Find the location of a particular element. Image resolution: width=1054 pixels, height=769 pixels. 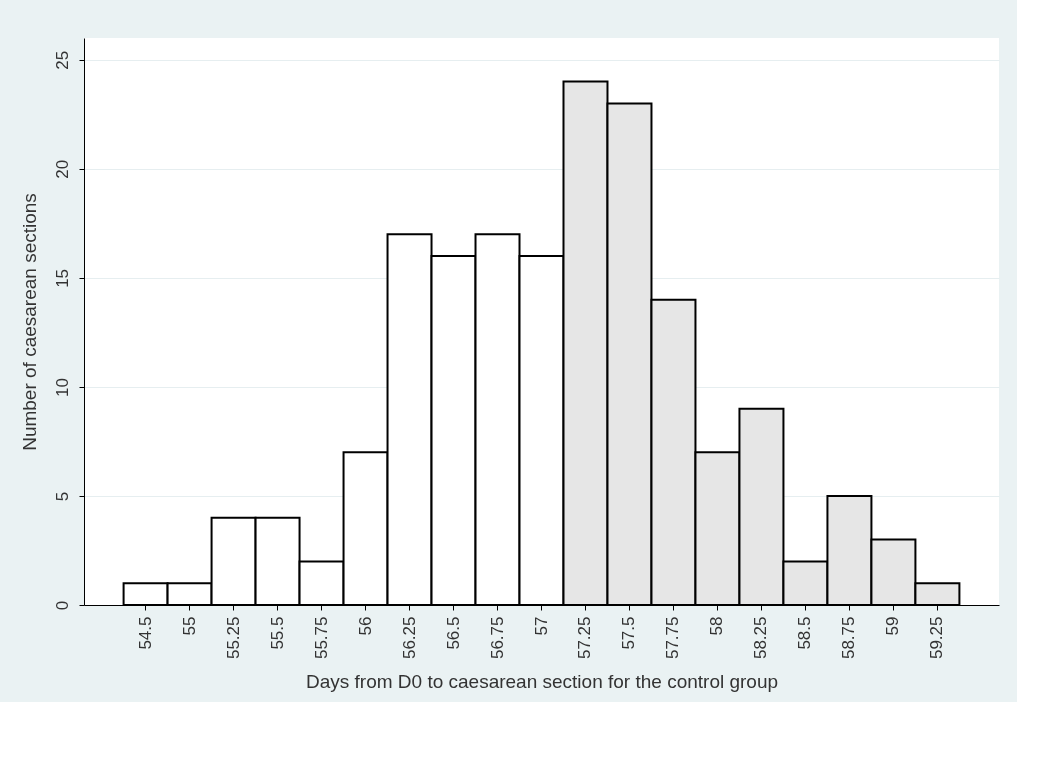

x-tick-label: 57.5 is located at coordinates (629, 633).